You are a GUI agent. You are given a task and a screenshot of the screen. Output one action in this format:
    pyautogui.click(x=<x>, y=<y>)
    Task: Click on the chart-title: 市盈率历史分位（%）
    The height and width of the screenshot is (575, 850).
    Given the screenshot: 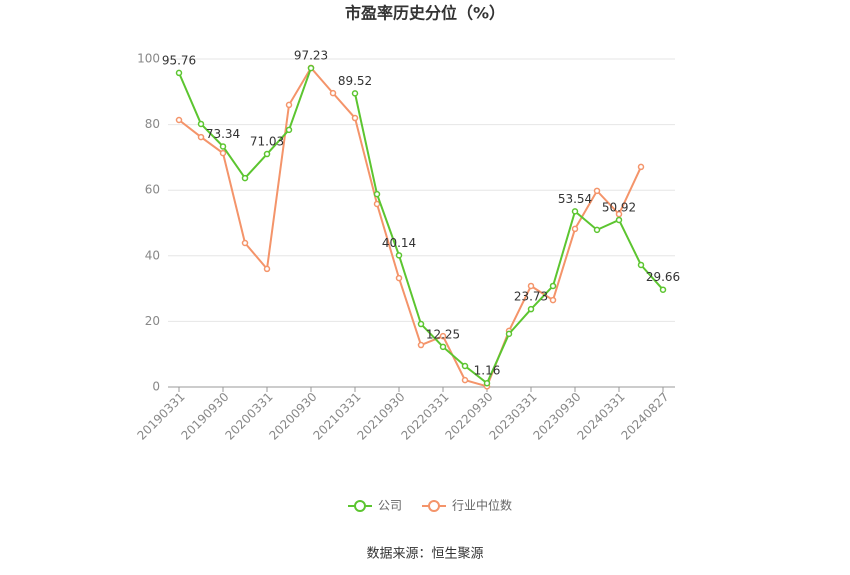 What is the action you would take?
    pyautogui.click(x=425, y=13)
    